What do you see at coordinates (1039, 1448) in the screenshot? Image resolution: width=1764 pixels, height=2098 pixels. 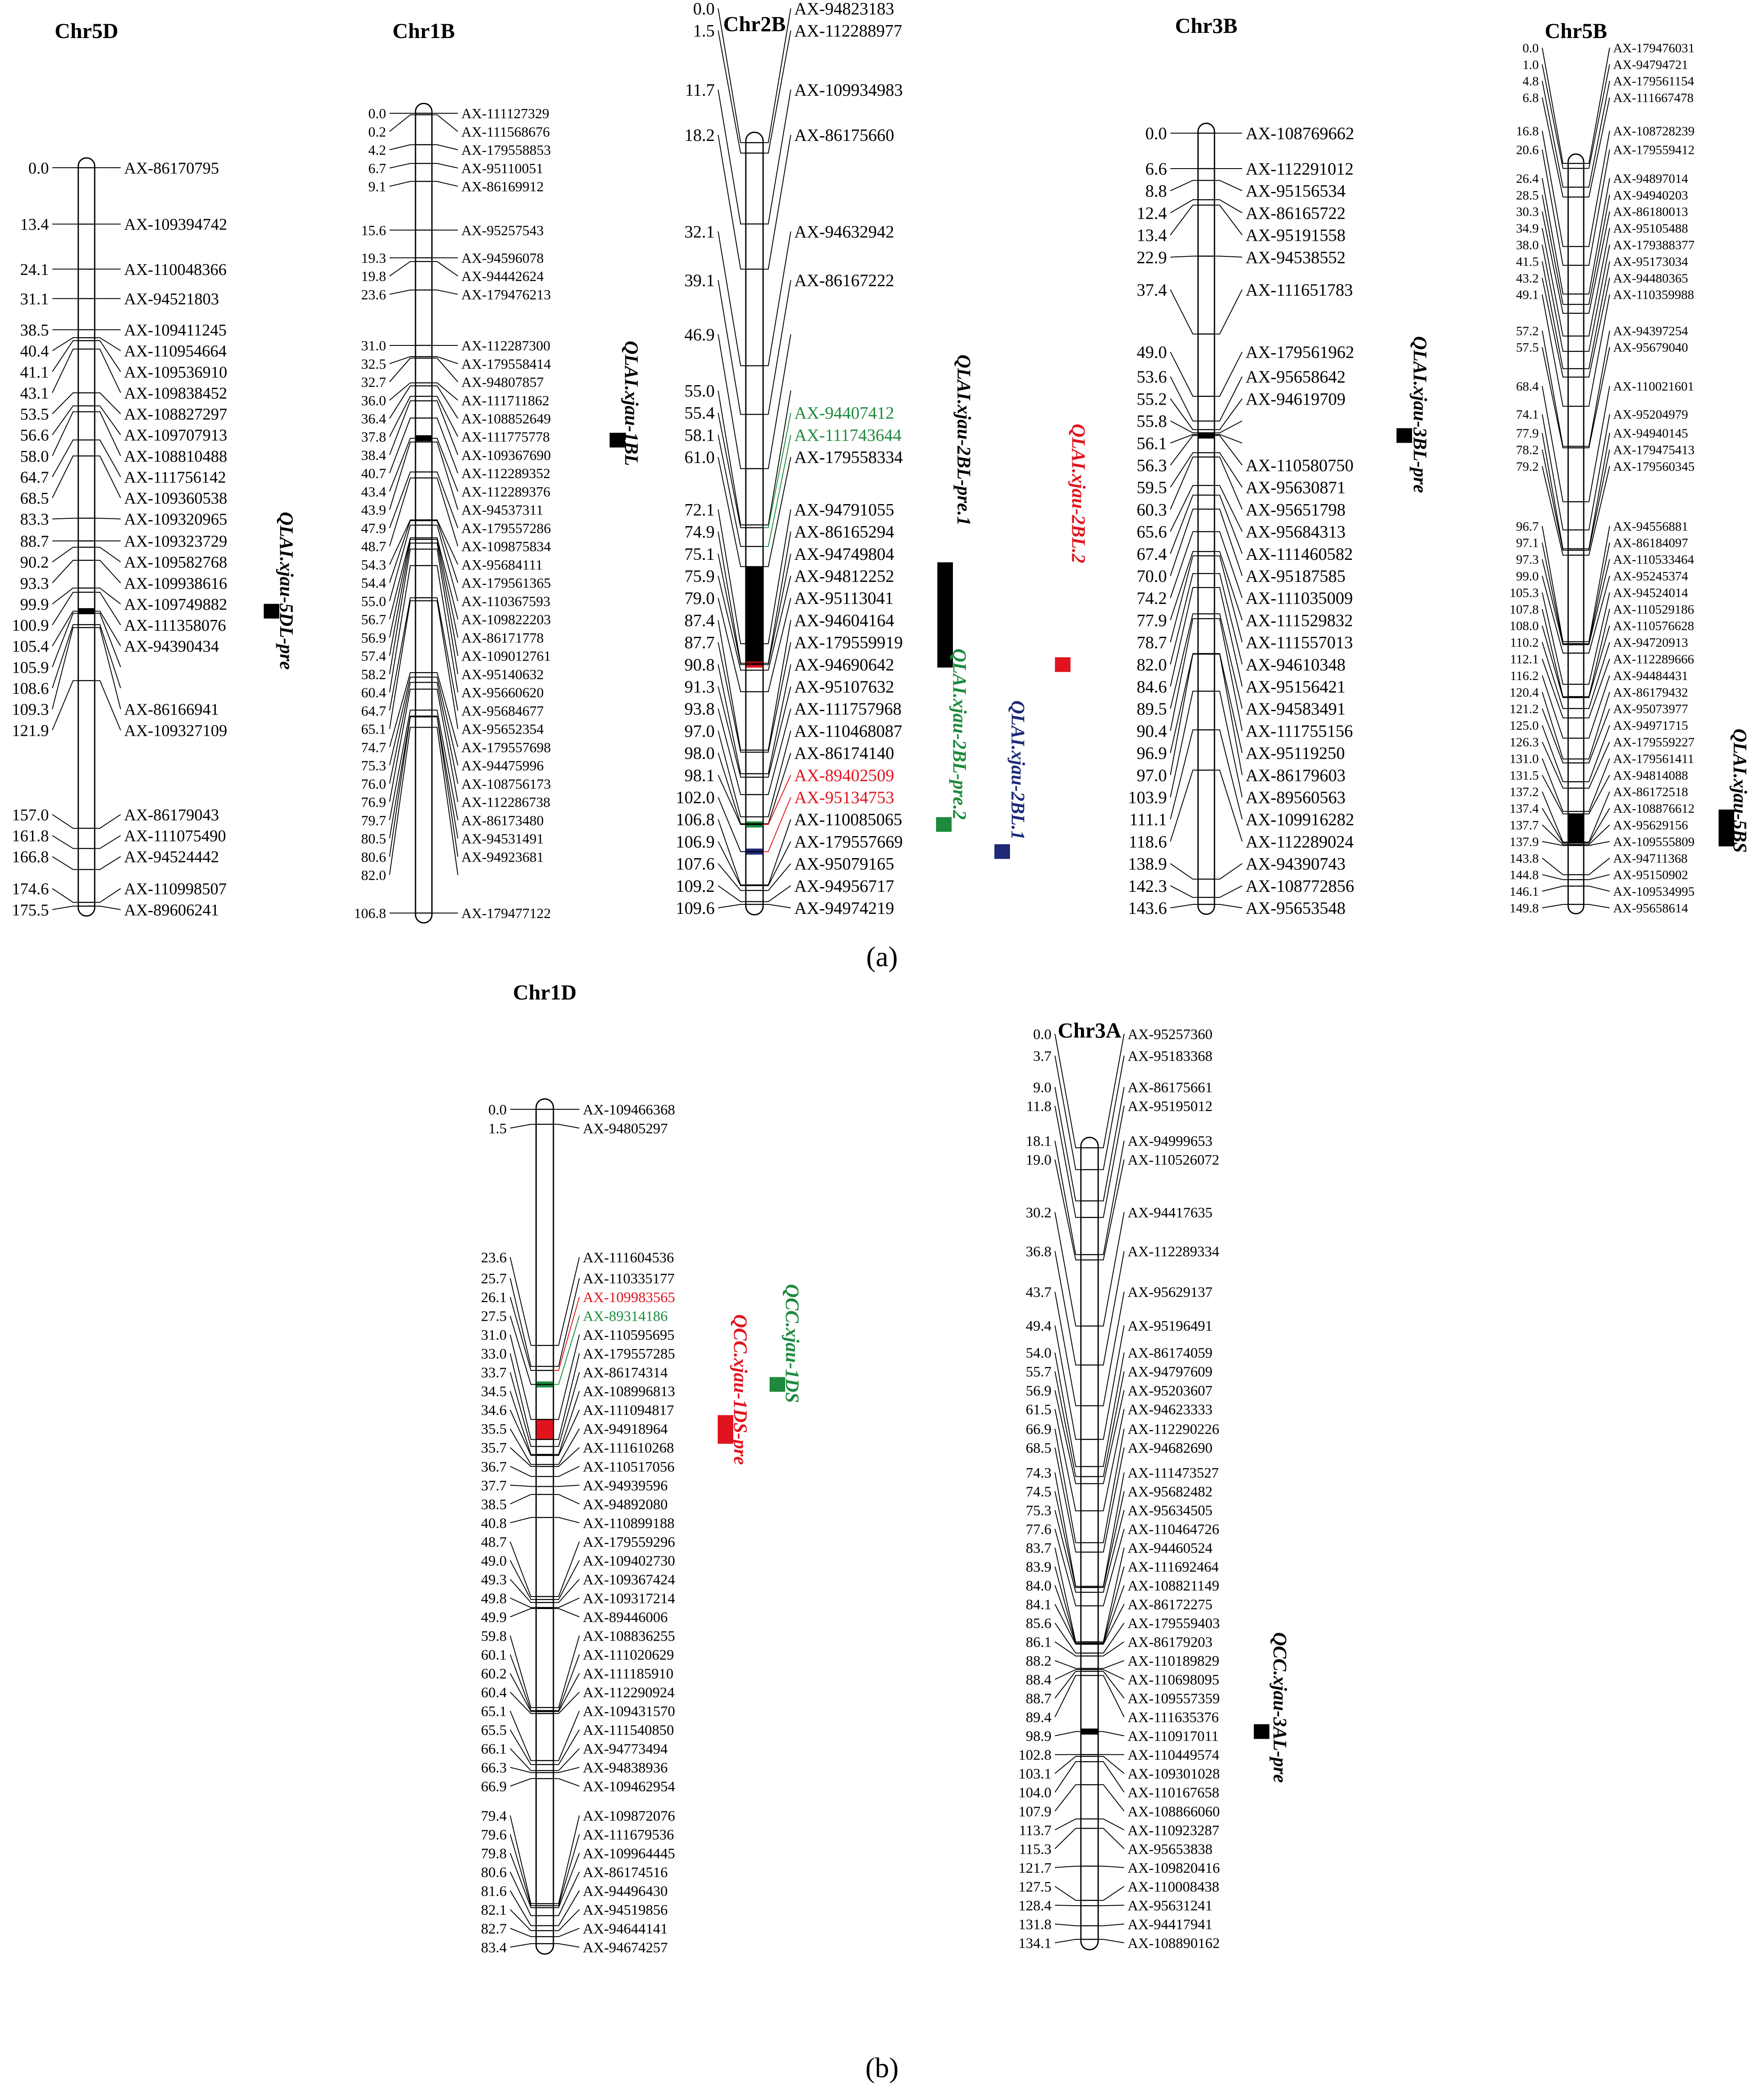 I see `chr3a-position-label: 68.5` at bounding box center [1039, 1448].